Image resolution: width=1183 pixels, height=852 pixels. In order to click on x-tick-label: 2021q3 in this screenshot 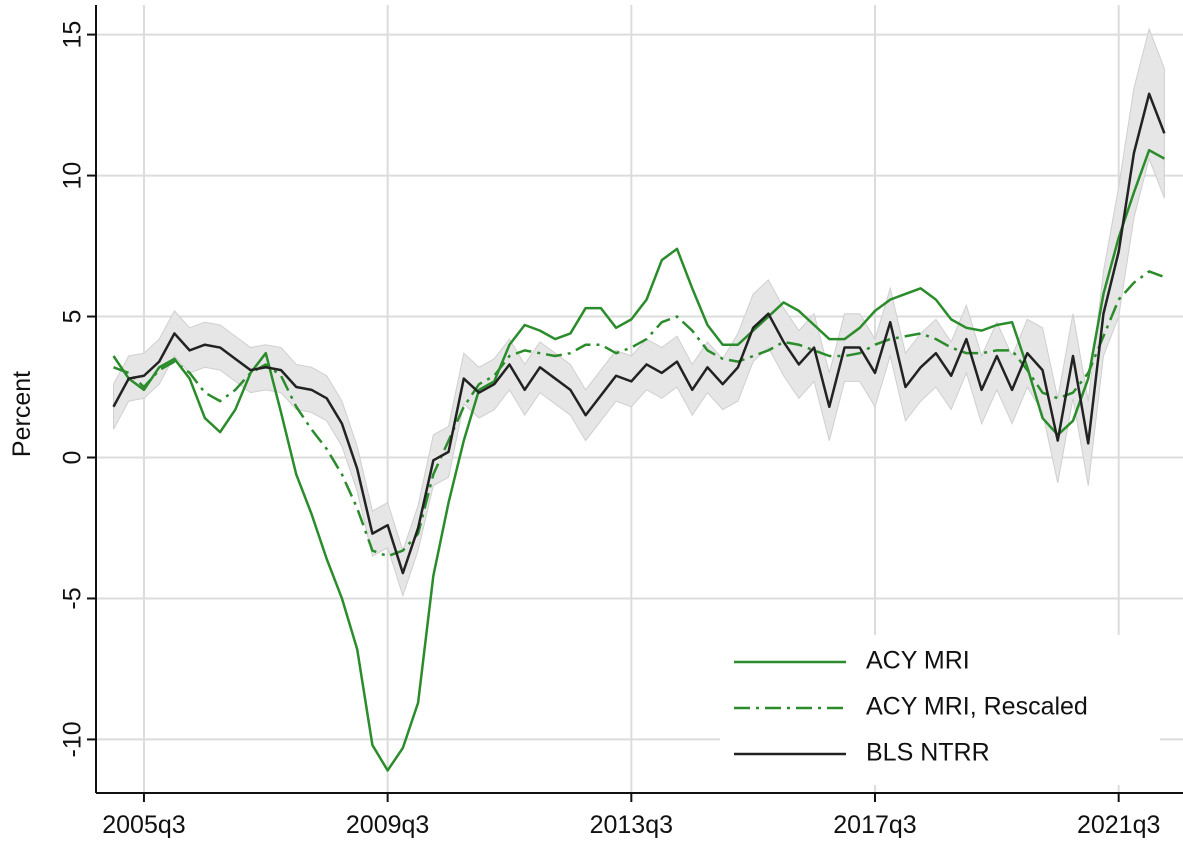, I will do `click(1118, 825)`.